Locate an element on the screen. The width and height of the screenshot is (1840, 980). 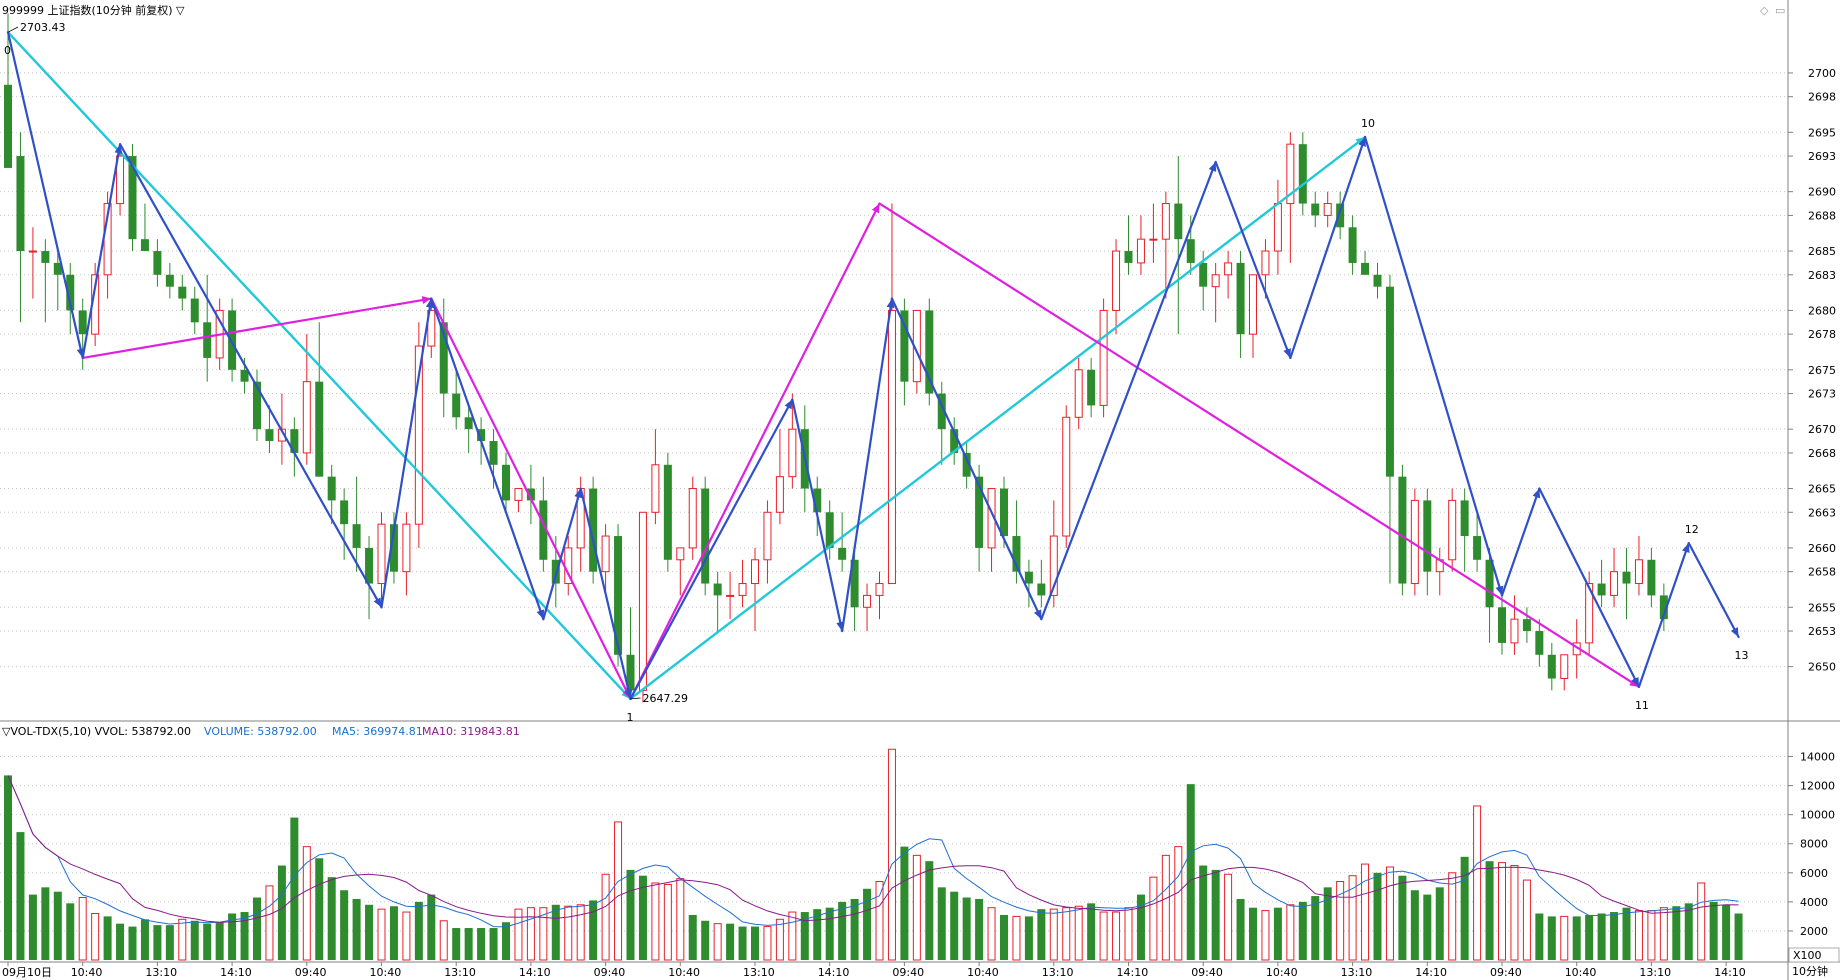
volume-tick-label: 2000 is located at coordinates (1814, 931).